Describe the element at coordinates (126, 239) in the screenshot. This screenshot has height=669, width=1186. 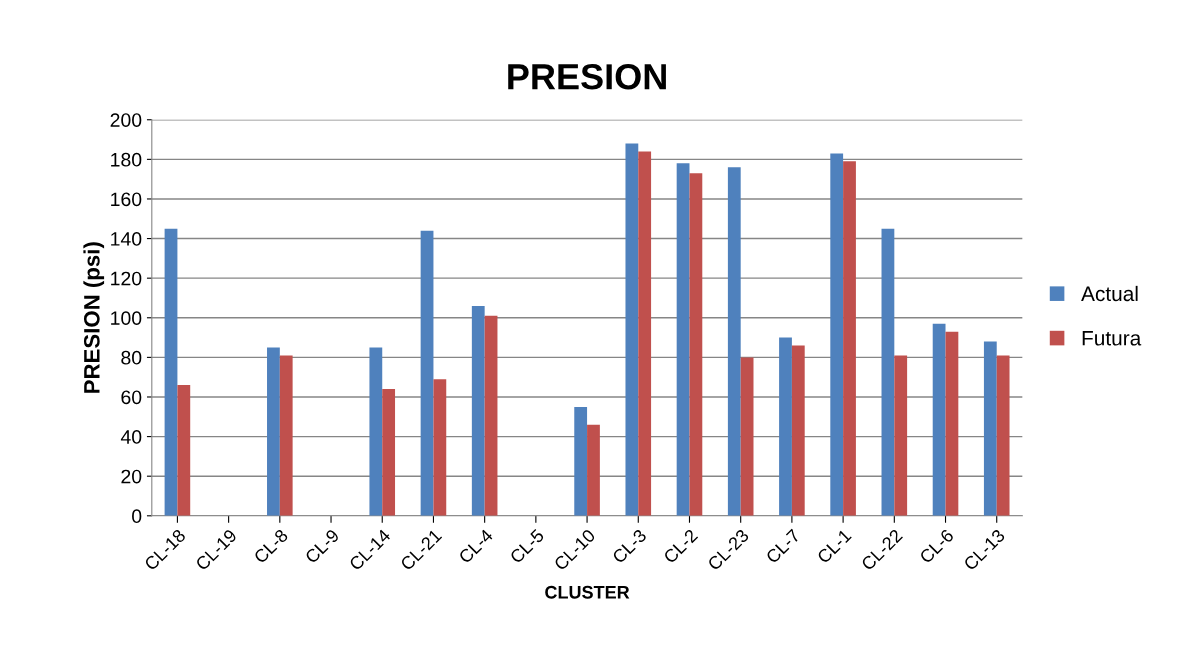
I see `y-tick-label: 140` at that location.